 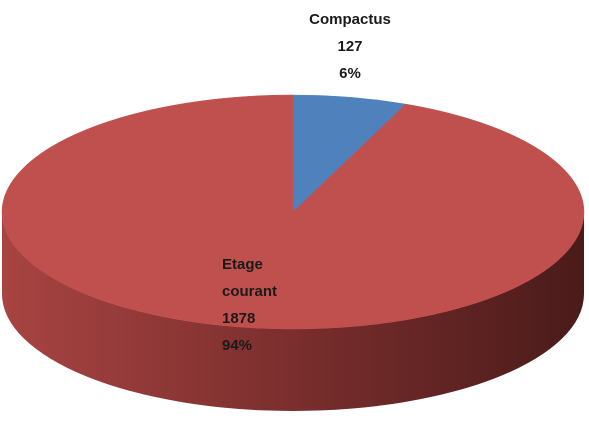 I want to click on label-percent: 94%, so click(x=237, y=345).